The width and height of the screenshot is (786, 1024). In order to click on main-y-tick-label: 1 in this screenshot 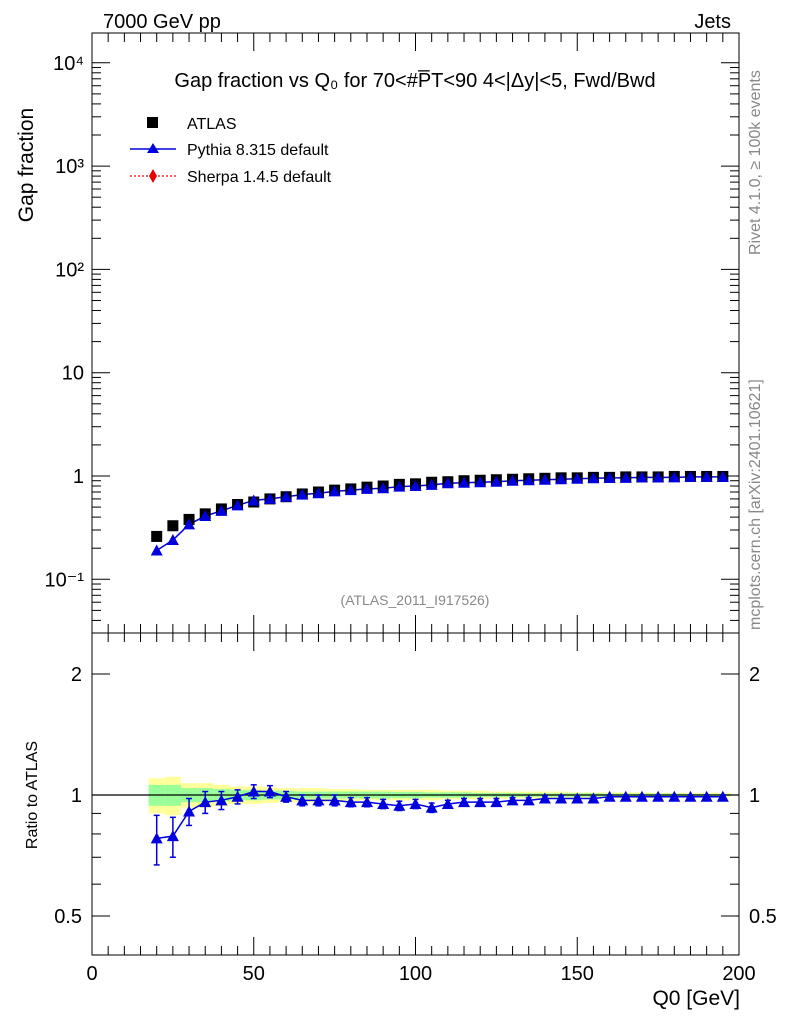, I will do `click(78, 477)`.